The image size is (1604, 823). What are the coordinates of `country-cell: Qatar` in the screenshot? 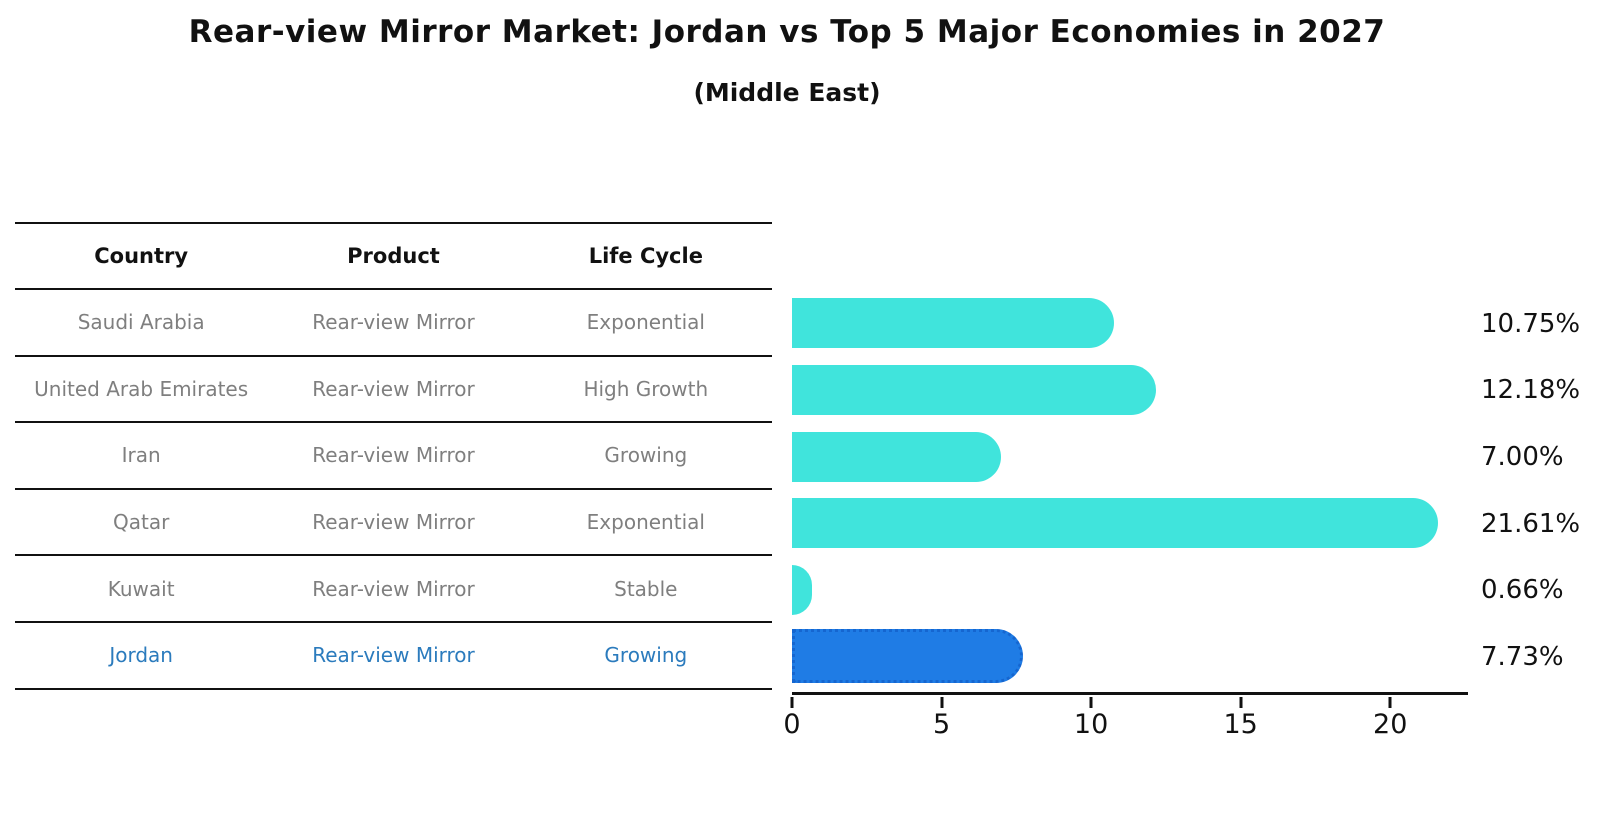 It's located at (141, 522).